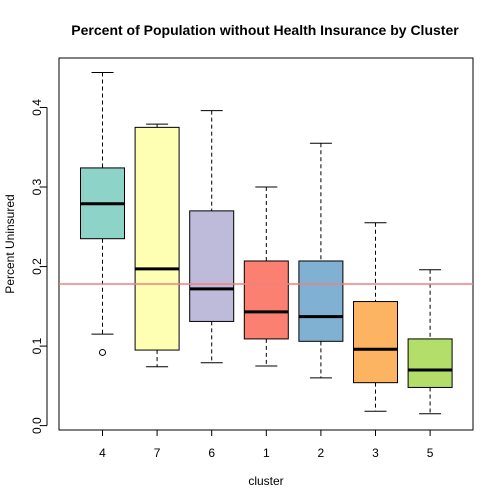 The width and height of the screenshot is (504, 504). I want to click on x-tick-label: 4, so click(102, 453).